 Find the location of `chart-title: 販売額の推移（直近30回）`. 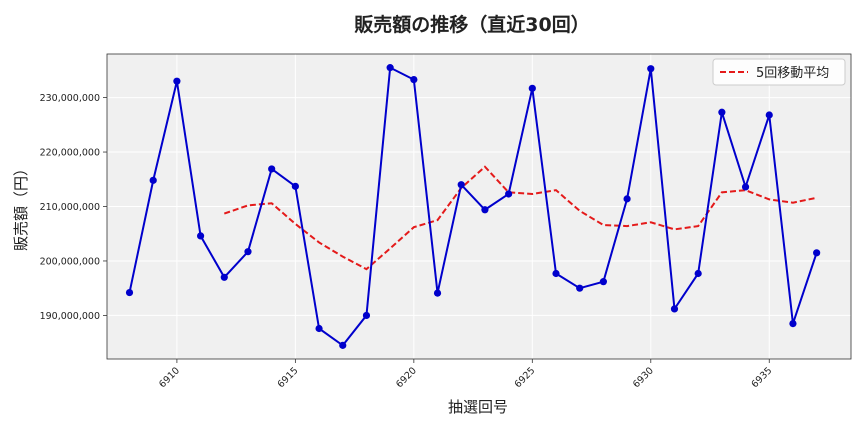

chart-title: 販売額の推移（直近30回） is located at coordinates (471, 24).